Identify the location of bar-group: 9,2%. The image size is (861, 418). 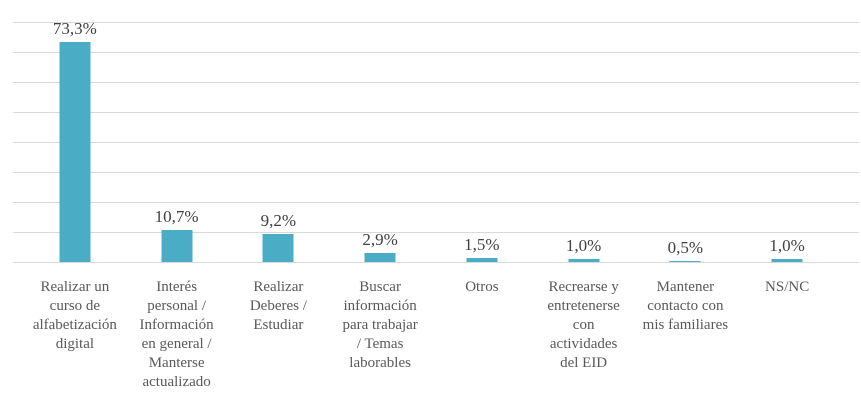
(279, 142).